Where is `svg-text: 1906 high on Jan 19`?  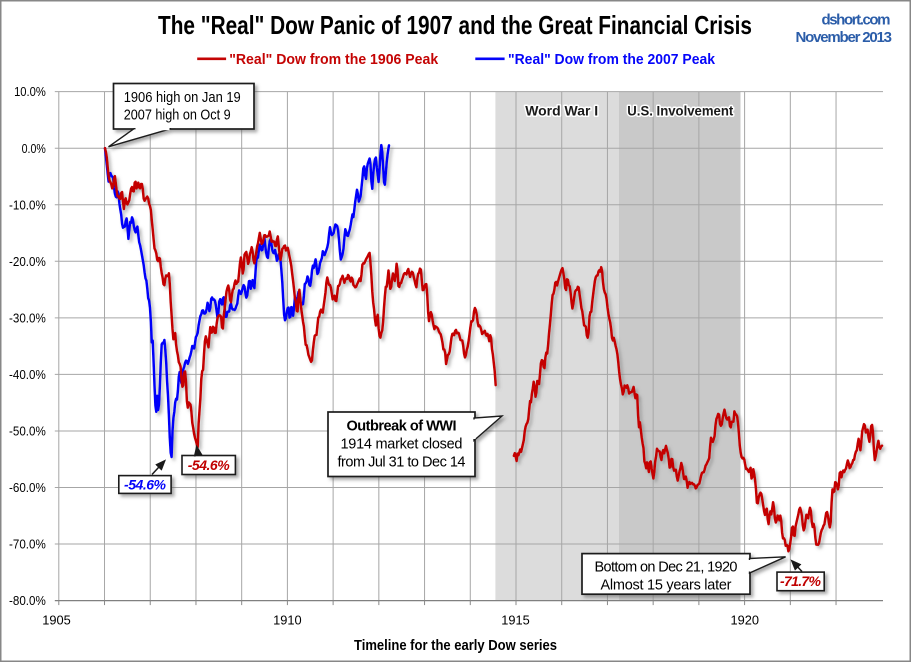
svg-text: 1906 high on Jan 19 is located at coordinates (182, 98).